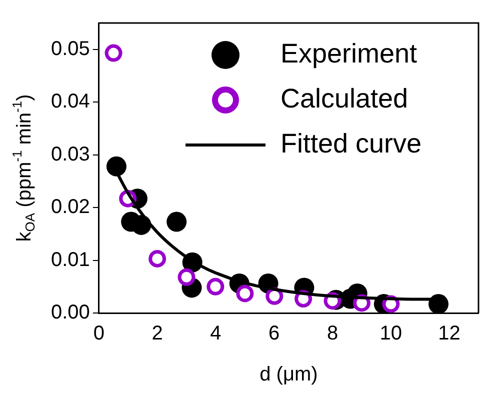  What do you see at coordinates (349, 53) in the screenshot?
I see `legend-label: Experiment` at bounding box center [349, 53].